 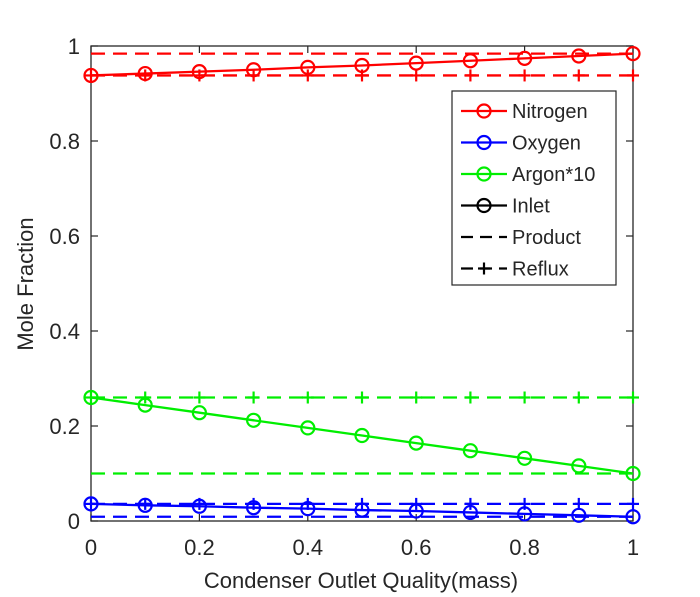 I want to click on oxygen-inlet-line, so click(x=362, y=510).